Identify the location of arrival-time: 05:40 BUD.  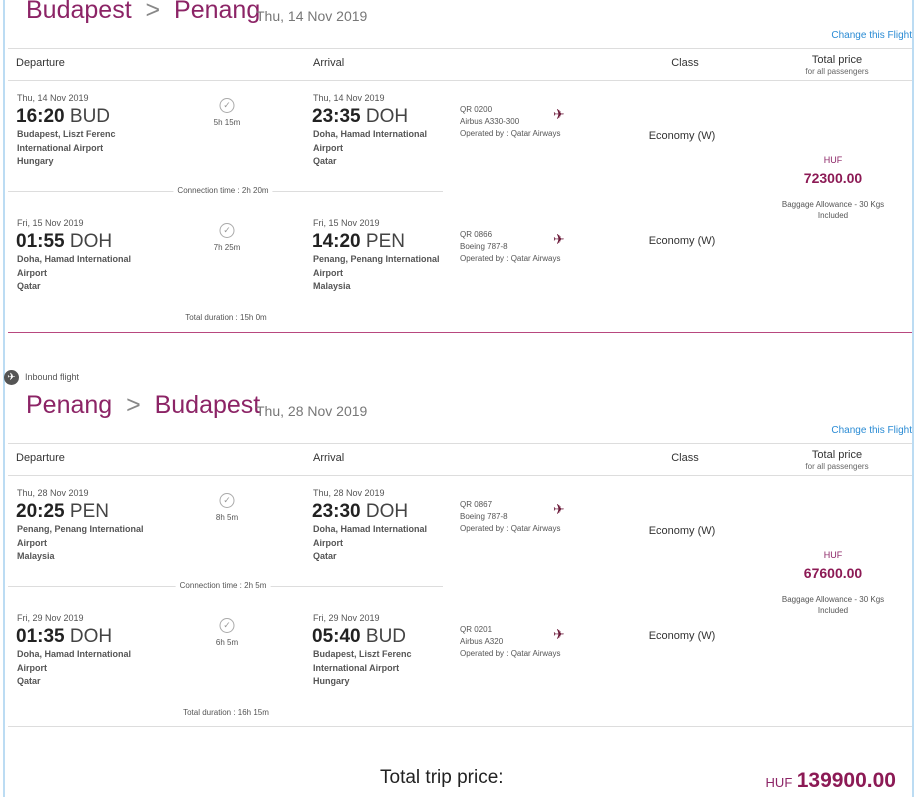
(359, 637).